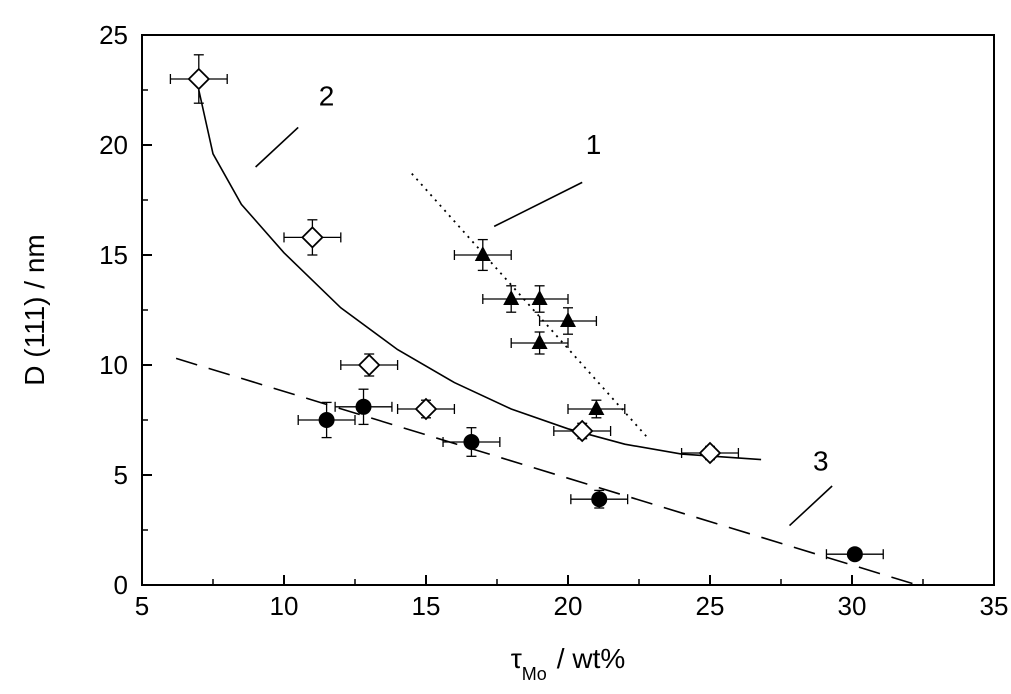 Image resolution: width=1011 pixels, height=694 pixels. What do you see at coordinates (121, 585) in the screenshot?
I see `y-tick-label: 0` at bounding box center [121, 585].